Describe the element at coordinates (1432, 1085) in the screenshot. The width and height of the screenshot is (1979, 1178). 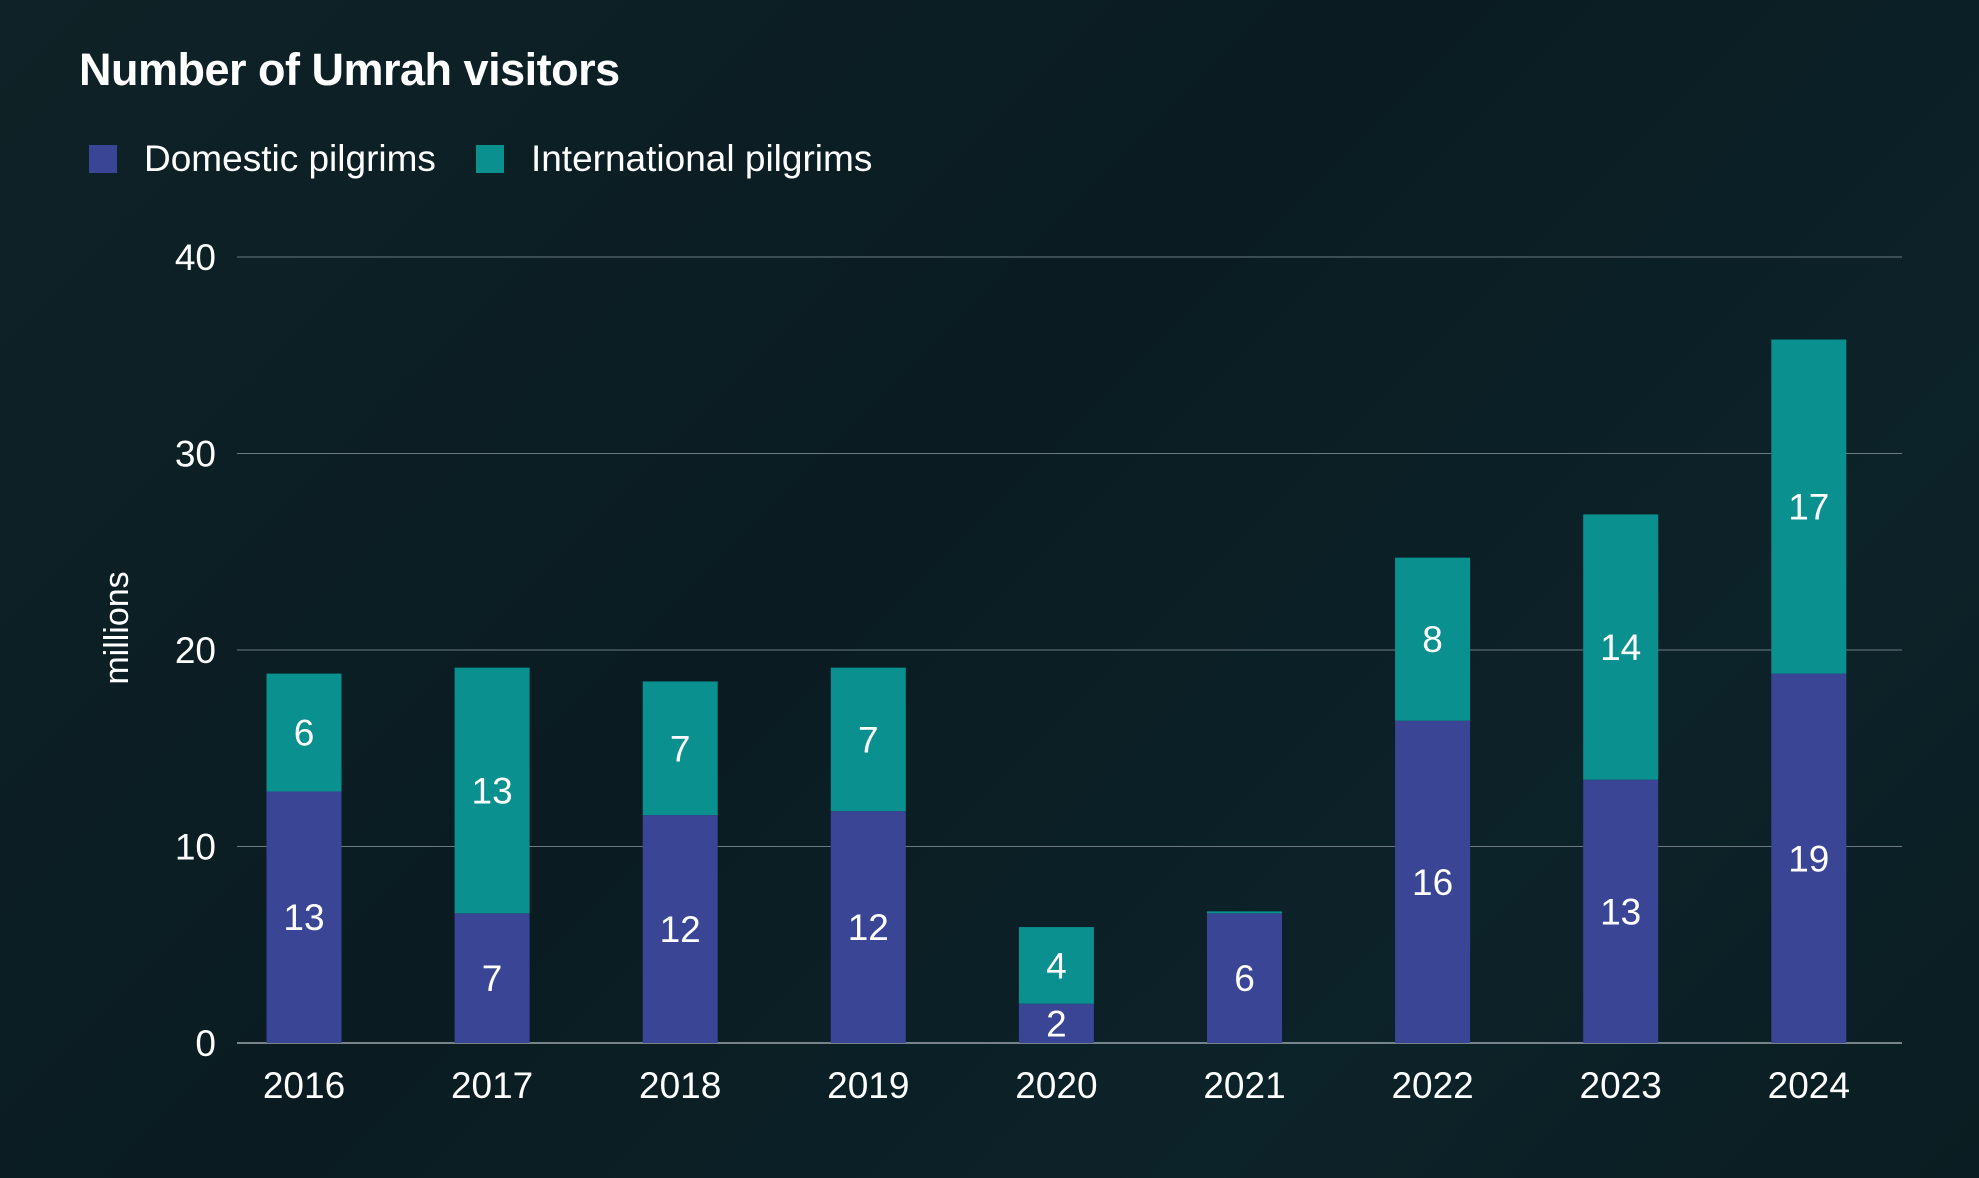
I see `x-tick-label: 2022` at that location.